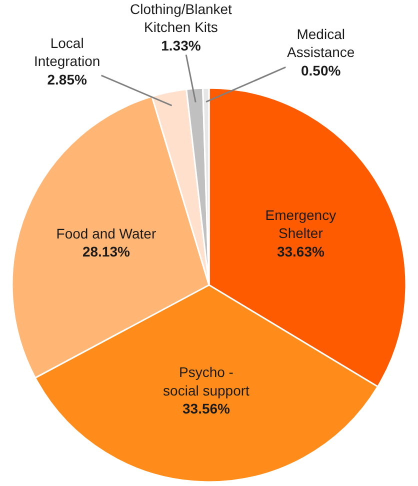 The height and width of the screenshot is (486, 418). What do you see at coordinates (67, 52) in the screenshot?
I see `slice-label: Local Integration` at bounding box center [67, 52].